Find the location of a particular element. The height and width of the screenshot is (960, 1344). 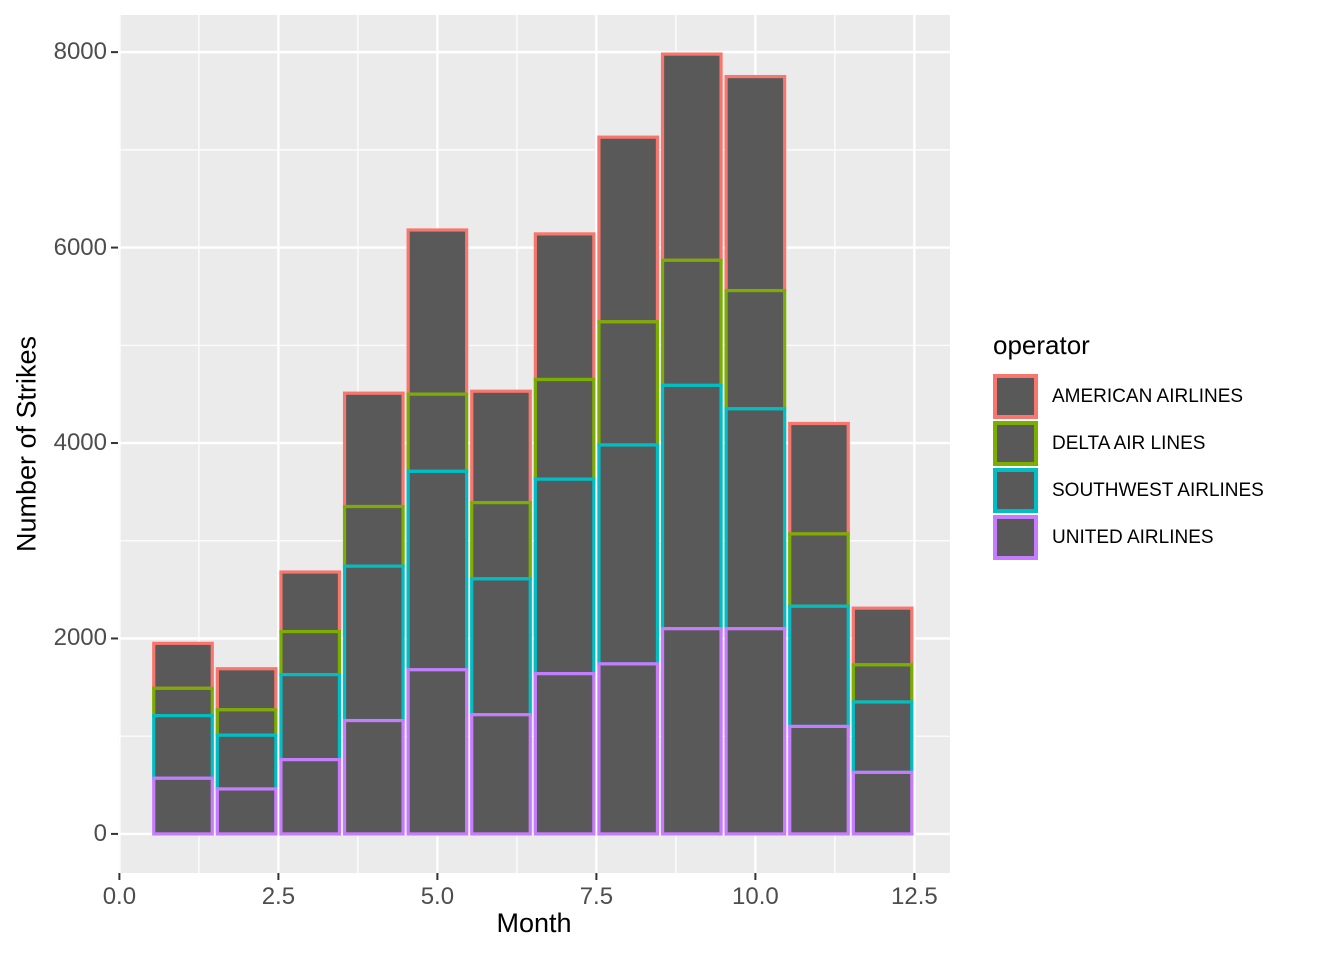

bar-month-4-delta-air-lines is located at coordinates (373, 536).